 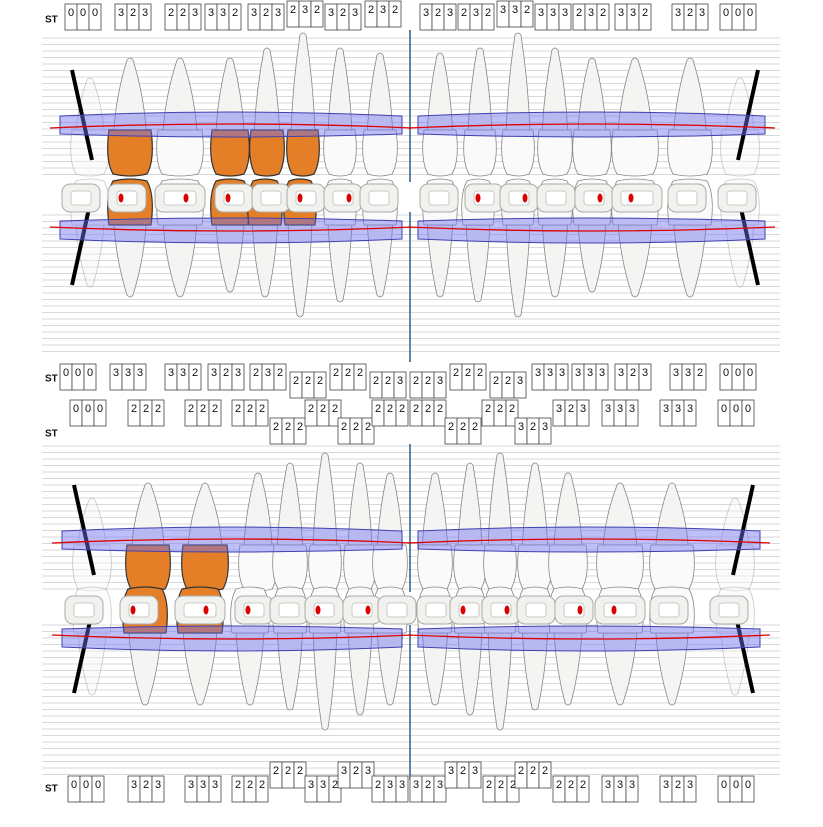 I want to click on st-label: ST, so click(x=51, y=379).